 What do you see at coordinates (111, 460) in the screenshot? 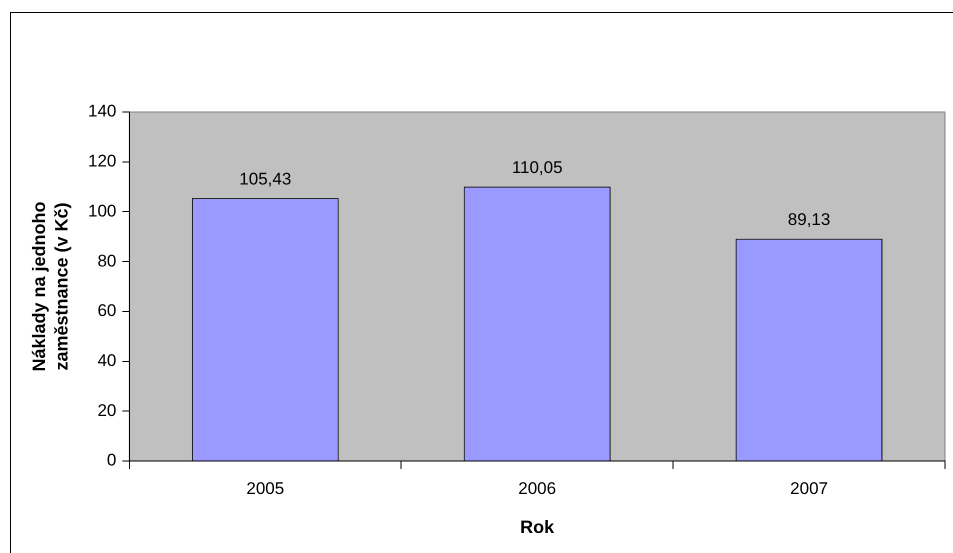
I see `y-tick-label: 0` at bounding box center [111, 460].